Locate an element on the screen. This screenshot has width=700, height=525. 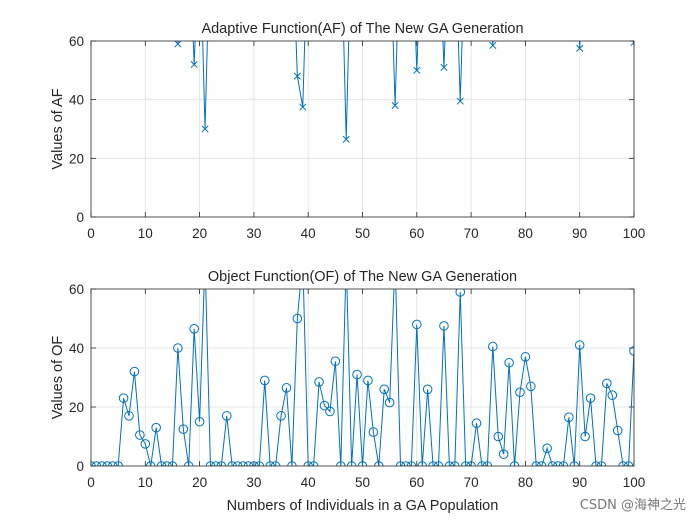
of-xtick-label: 80 is located at coordinates (525, 482).